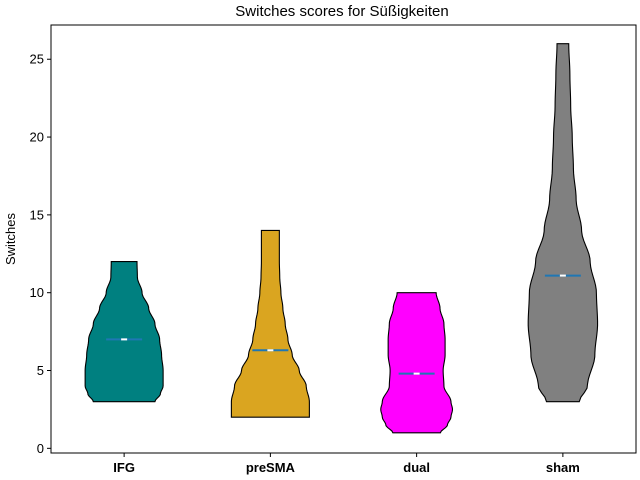 This screenshot has height=480, width=640. I want to click on y-axis: 0 5 10 15 20 25, so click(40, 254).